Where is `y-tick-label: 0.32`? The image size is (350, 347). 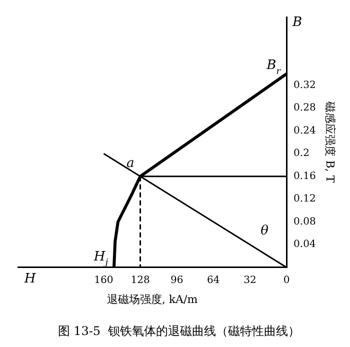 y-tick-label: 0.32 is located at coordinates (305, 85).